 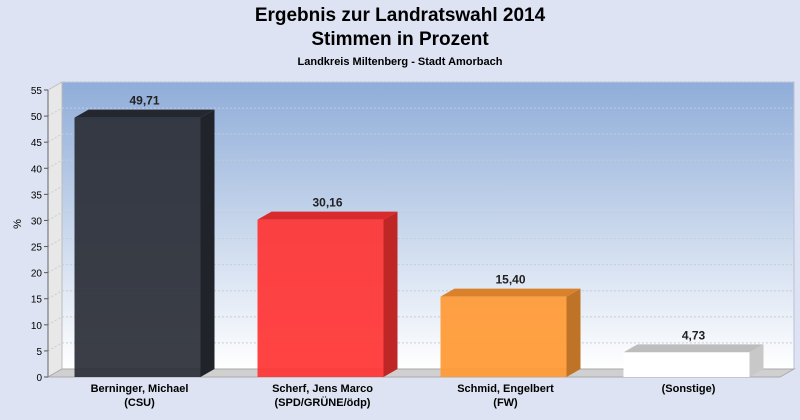 I want to click on data-label: 49,71, so click(x=144, y=101).